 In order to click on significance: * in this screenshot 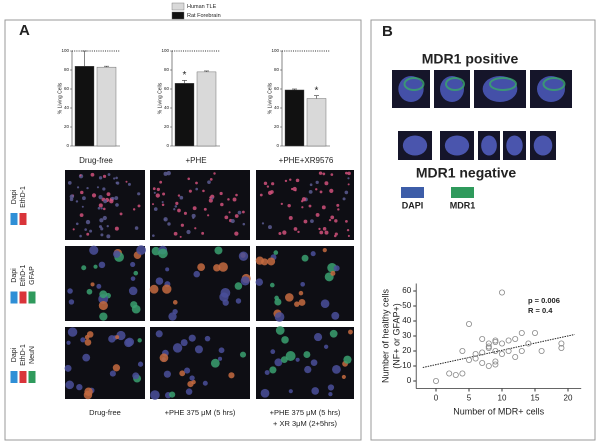, I will do `click(185, 75)`.